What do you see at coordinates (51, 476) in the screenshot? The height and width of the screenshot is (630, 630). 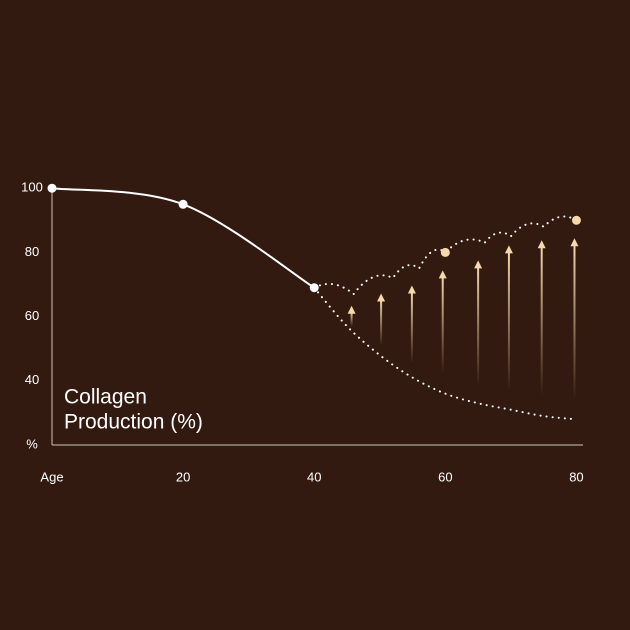 I see `x-tick-label: Age` at bounding box center [51, 476].